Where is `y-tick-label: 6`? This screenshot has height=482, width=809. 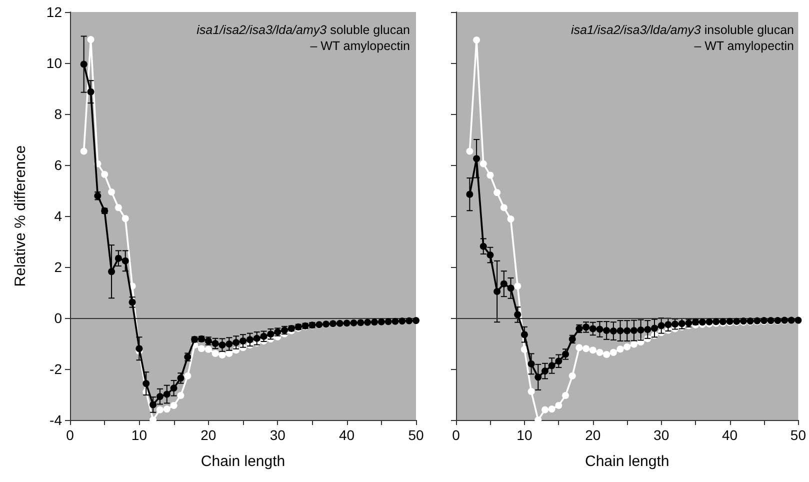 y-tick-label: 6 is located at coordinates (58, 165).